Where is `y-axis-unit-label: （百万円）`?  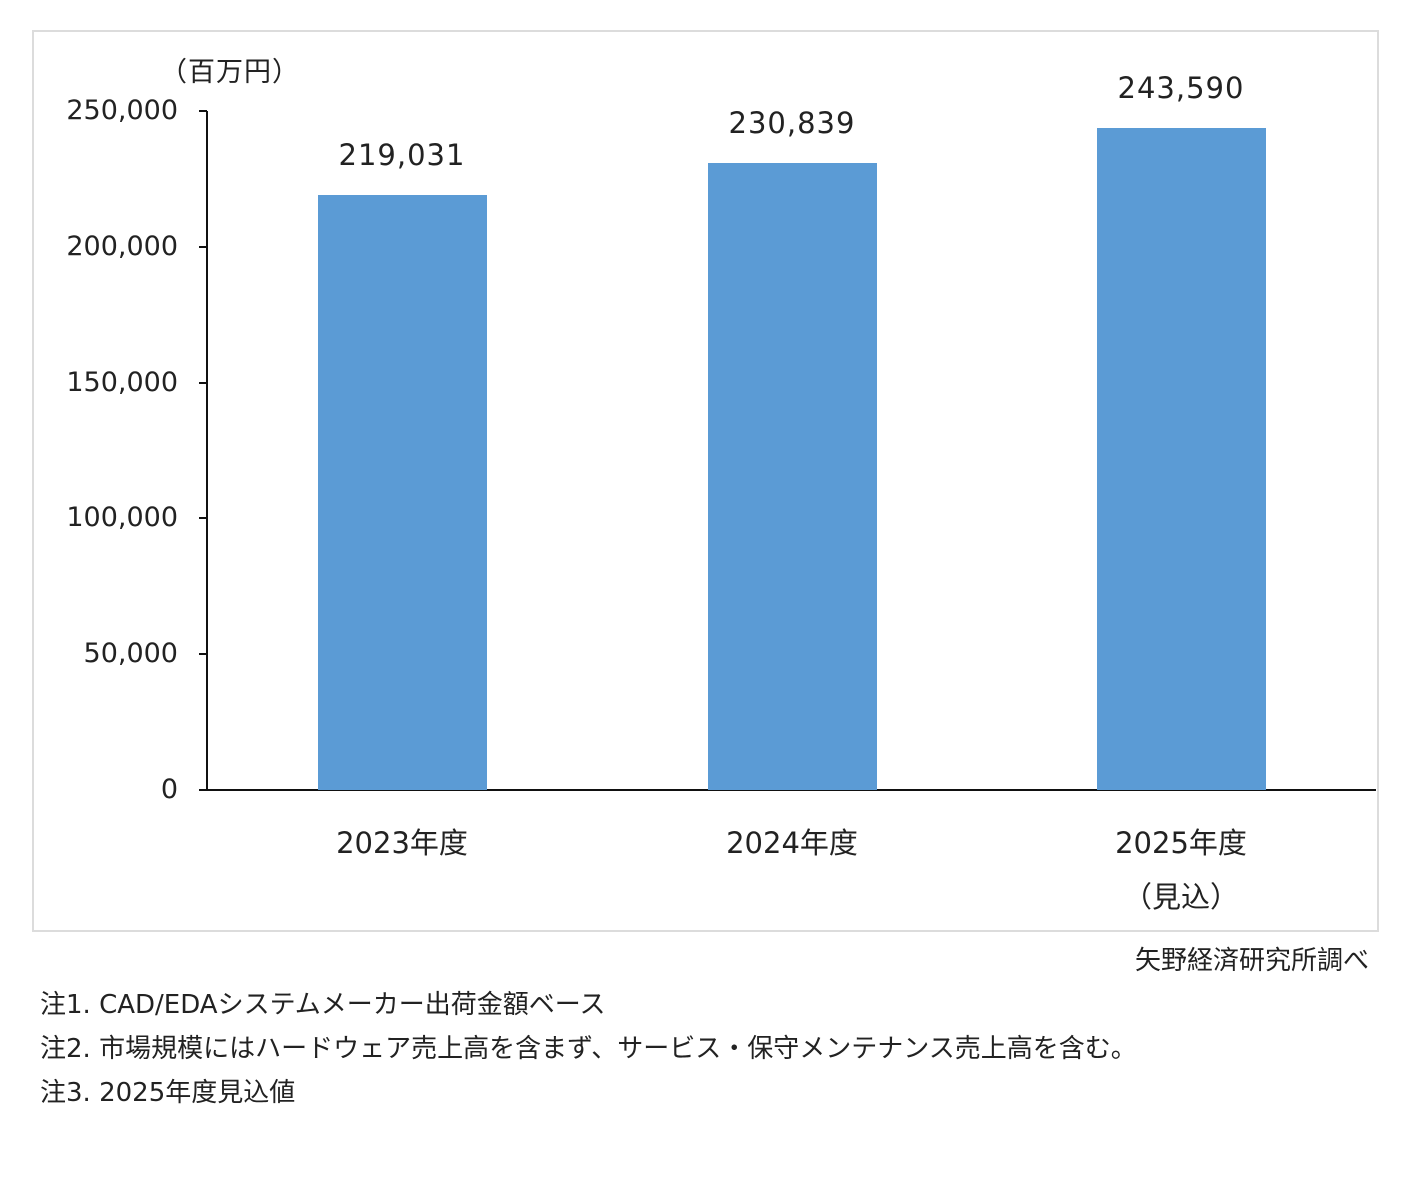 y-axis-unit-label: （百万円） is located at coordinates (230, 72).